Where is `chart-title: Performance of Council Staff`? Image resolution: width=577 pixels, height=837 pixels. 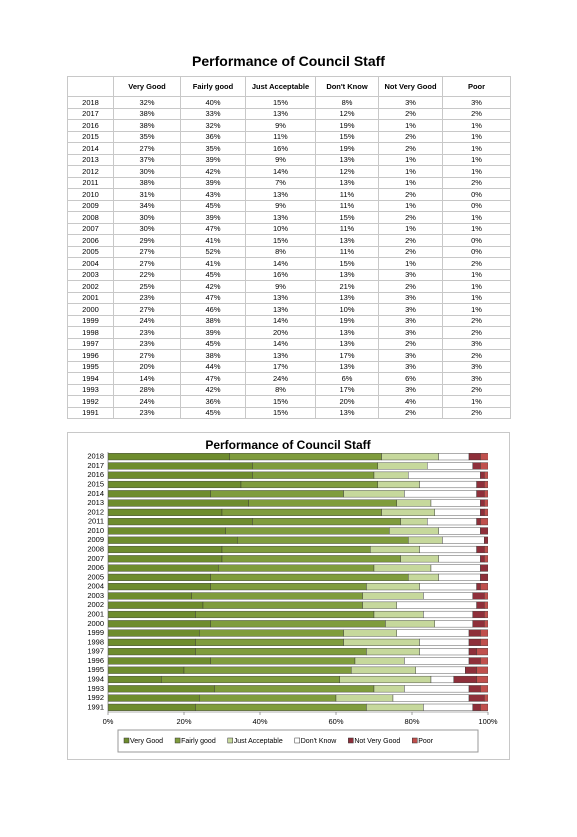
chart-title: Performance of Council Staff is located at coordinates (288, 445).